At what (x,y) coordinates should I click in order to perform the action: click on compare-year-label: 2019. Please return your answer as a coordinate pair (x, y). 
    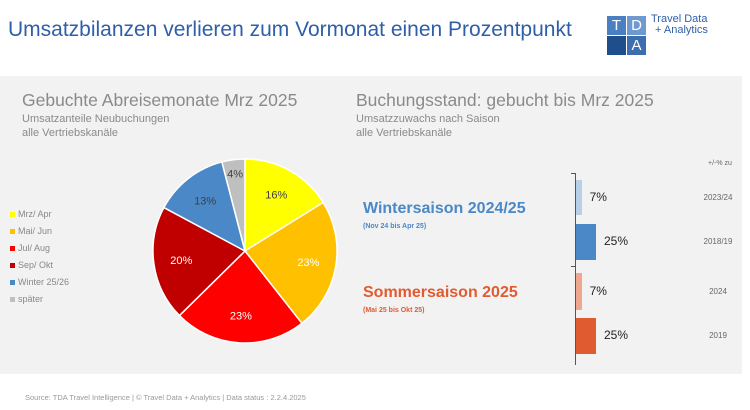
    Looking at the image, I should click on (718, 335).